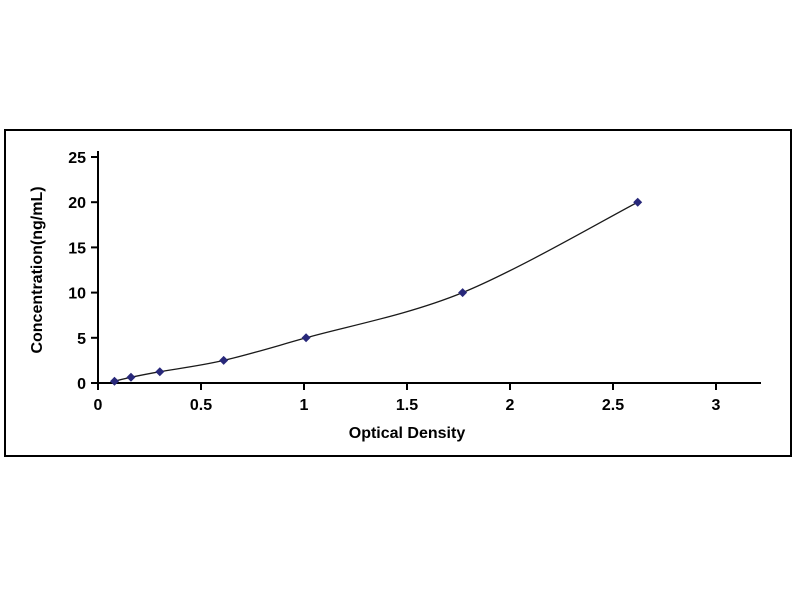 The image size is (800, 600). What do you see at coordinates (716, 405) in the screenshot?
I see `svg-text: 3` at bounding box center [716, 405].